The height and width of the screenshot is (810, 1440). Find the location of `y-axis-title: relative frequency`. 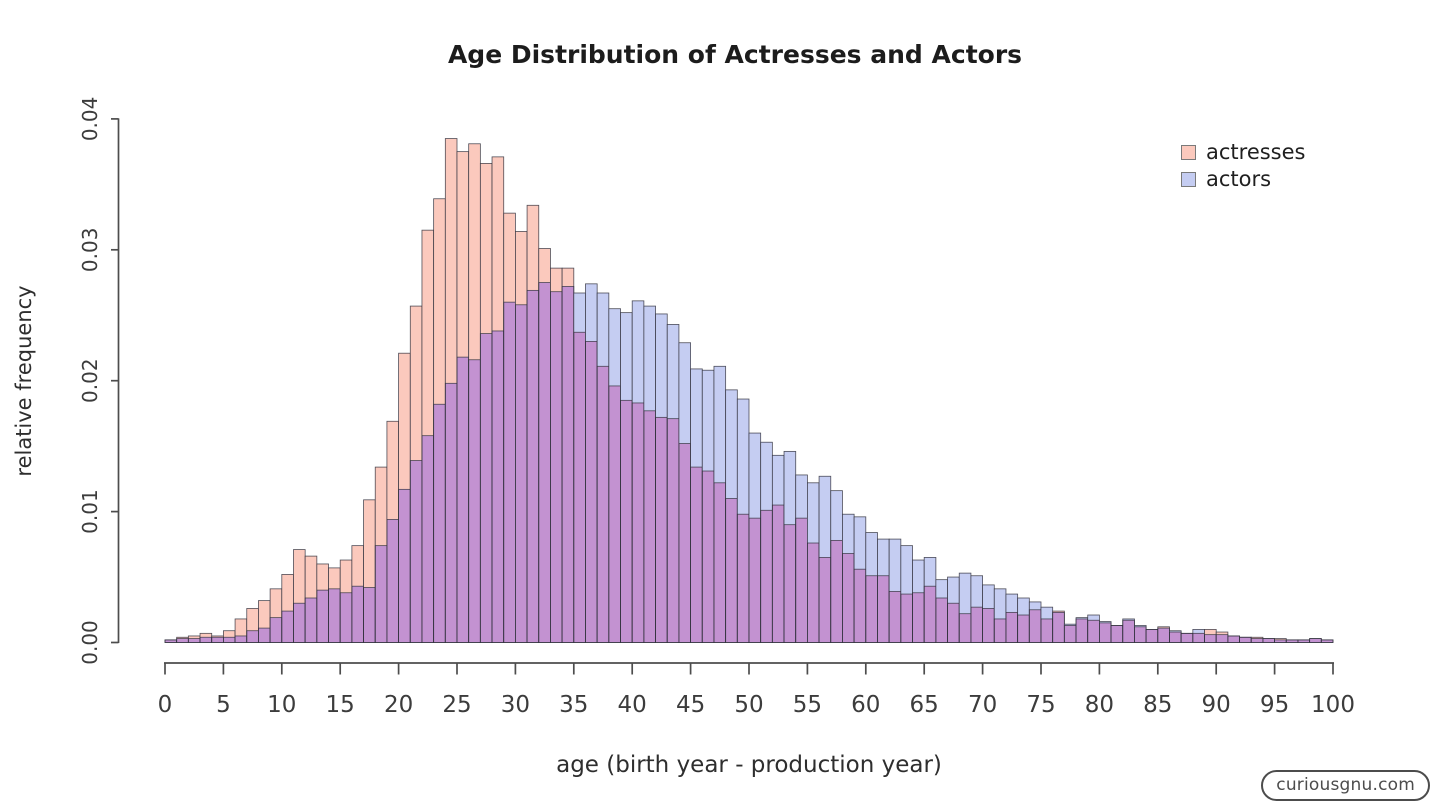

y-axis-title: relative frequency is located at coordinates (24, 381).